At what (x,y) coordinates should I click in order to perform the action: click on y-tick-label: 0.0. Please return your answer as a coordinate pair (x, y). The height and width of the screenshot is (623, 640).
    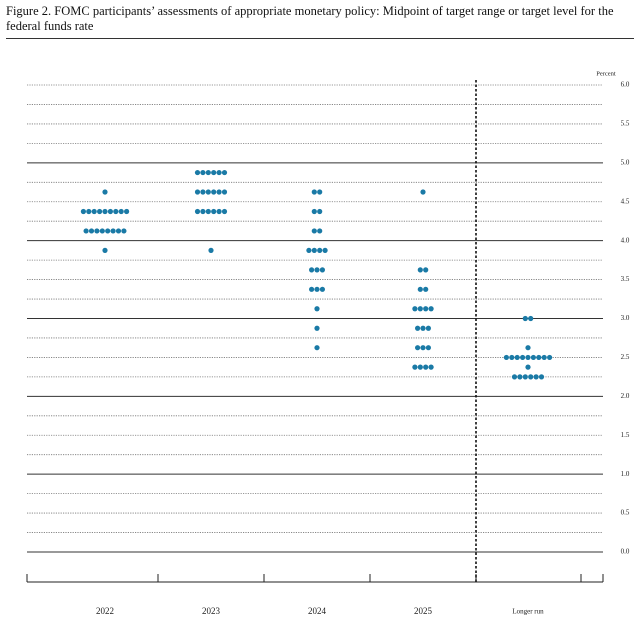
    Looking at the image, I should click on (625, 552).